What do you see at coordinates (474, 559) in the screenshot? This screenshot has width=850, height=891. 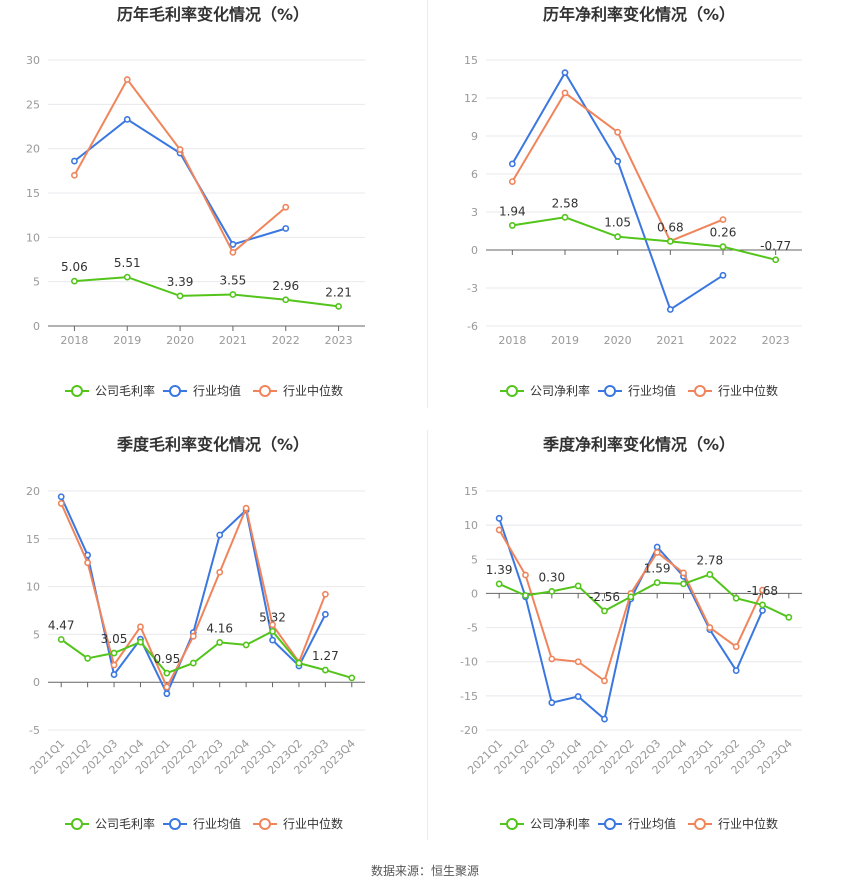 I see `y-tick-label: 5` at bounding box center [474, 559].